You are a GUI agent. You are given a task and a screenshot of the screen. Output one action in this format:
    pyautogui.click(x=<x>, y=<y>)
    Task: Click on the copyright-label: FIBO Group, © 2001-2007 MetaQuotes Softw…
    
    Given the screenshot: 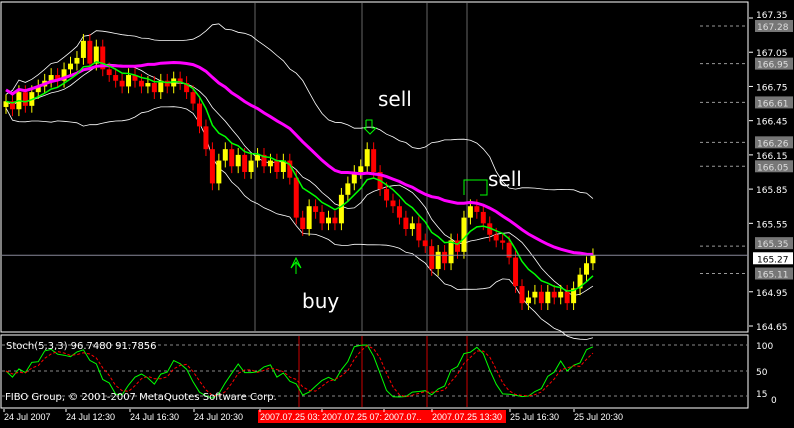 What is the action you would take?
    pyautogui.click(x=141, y=397)
    